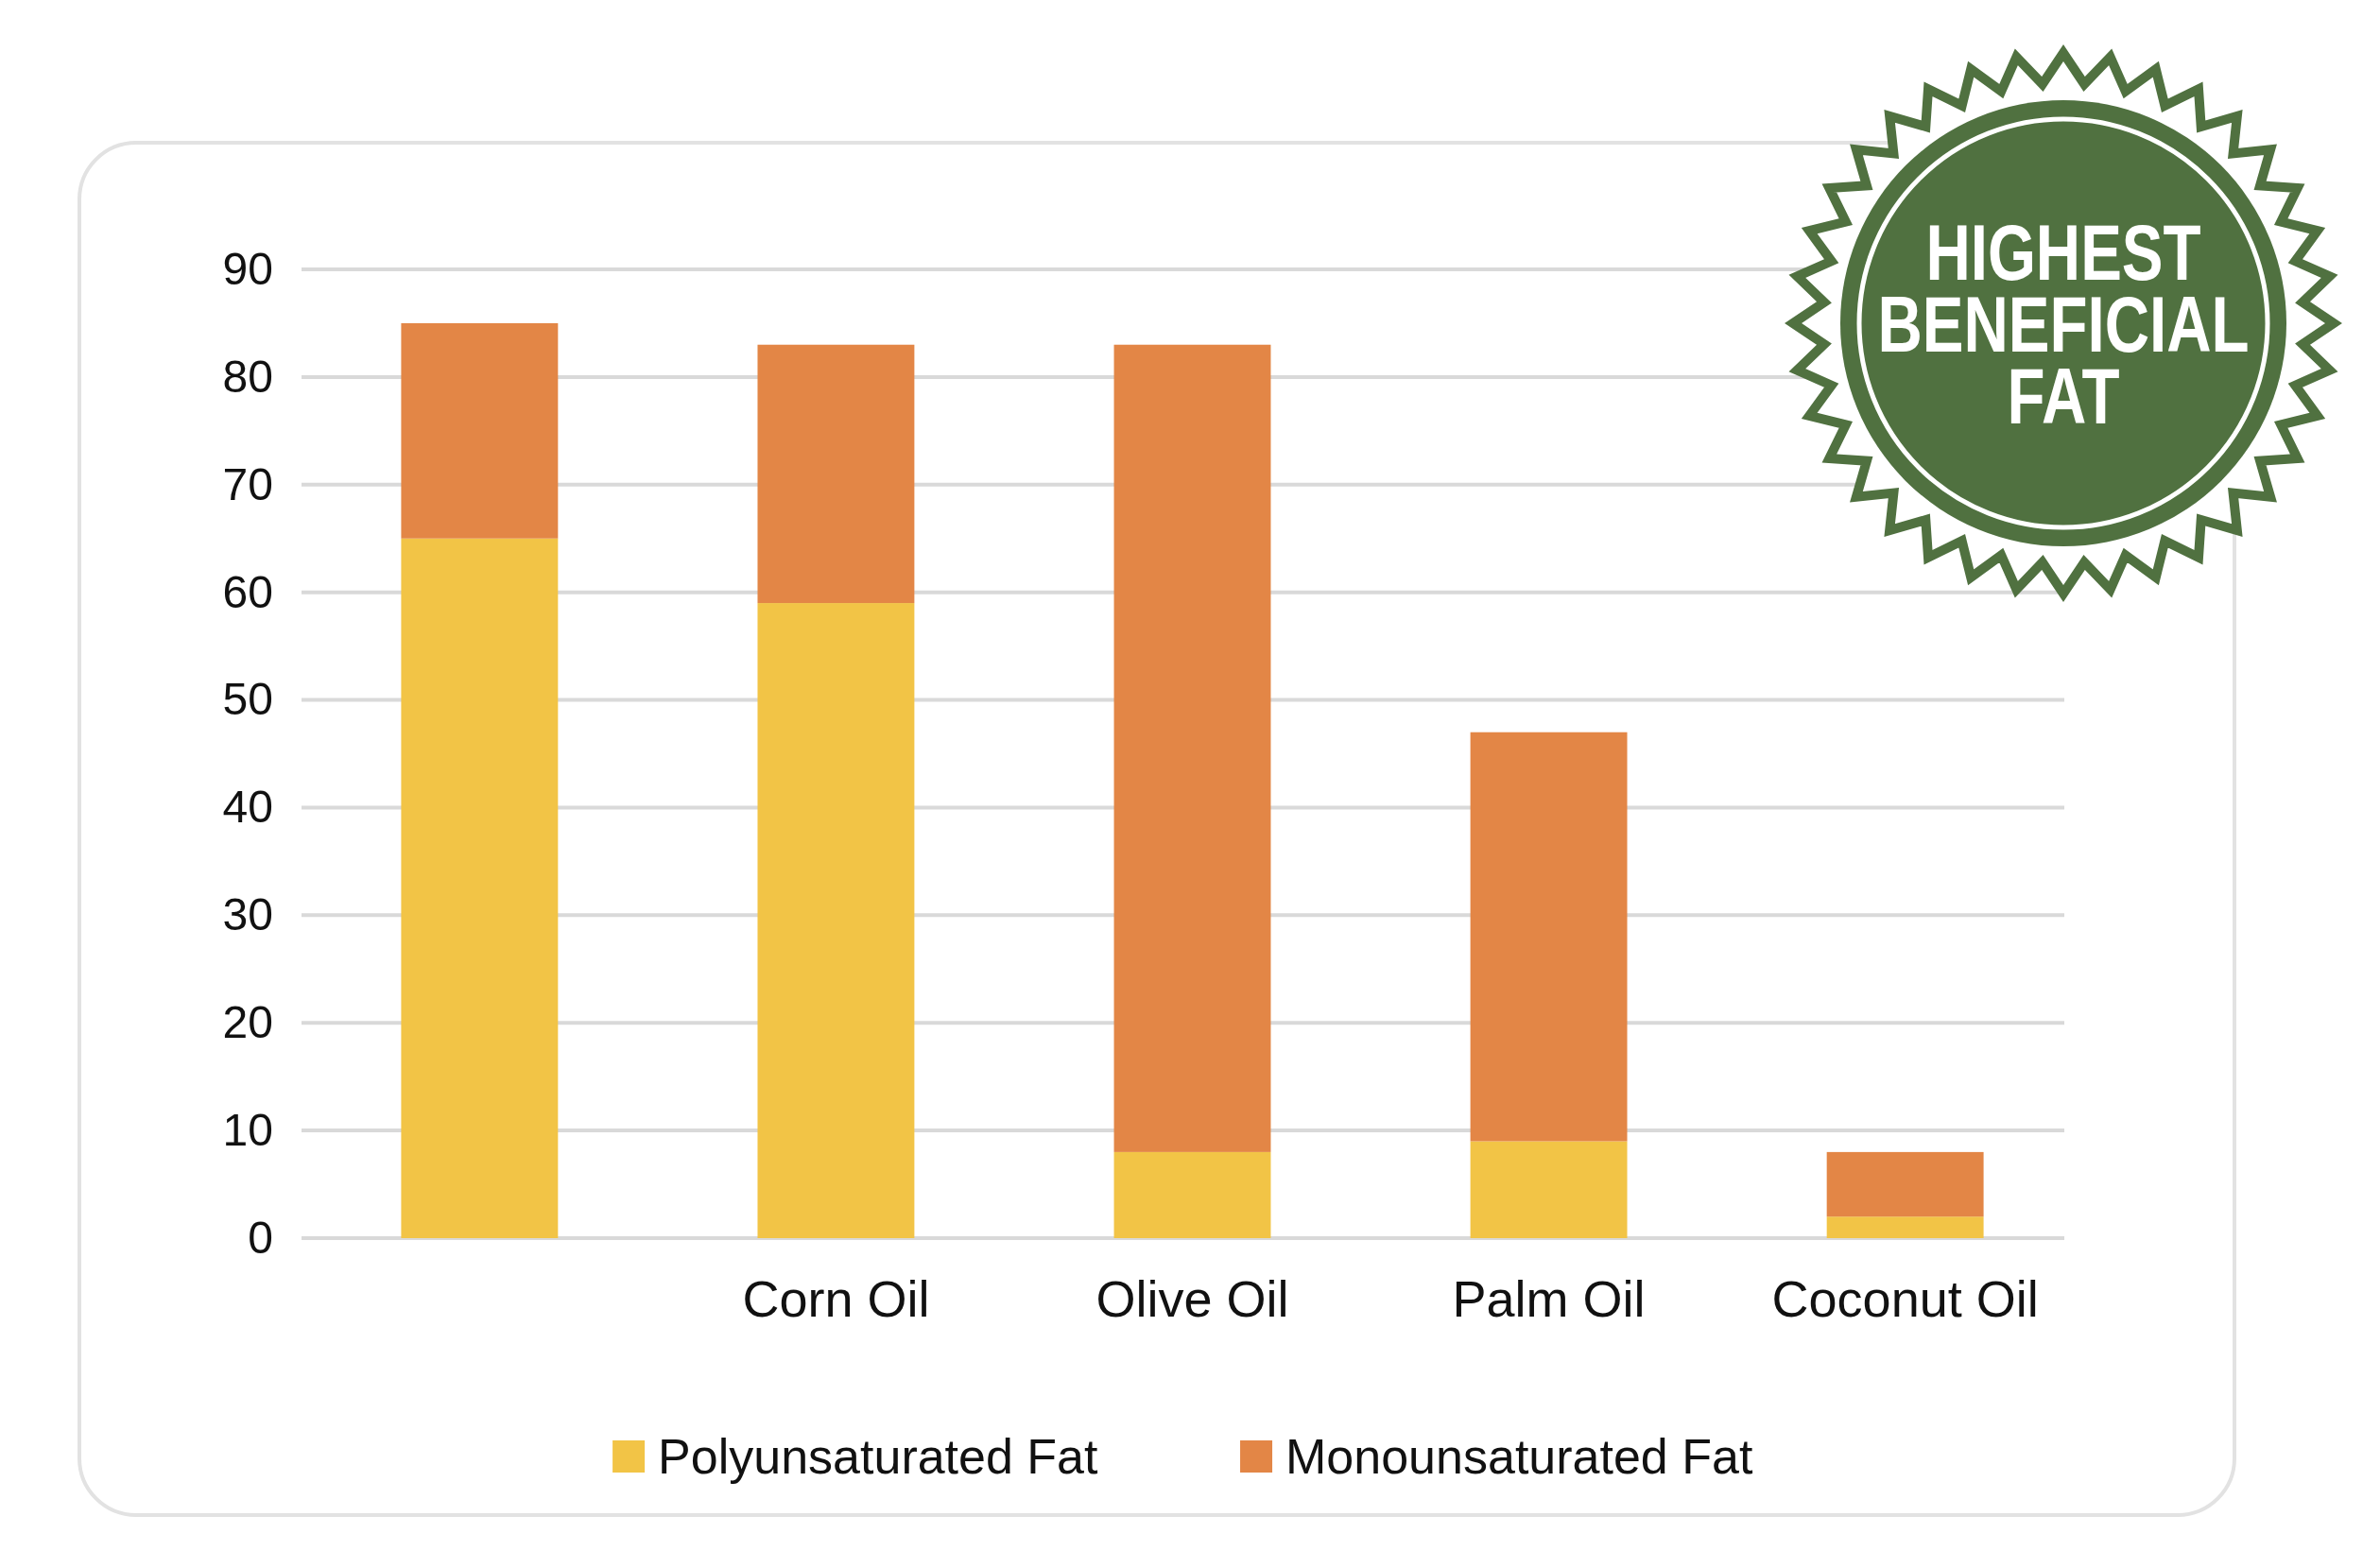  I want to click on y-tick-label: 70, so click(247, 483).